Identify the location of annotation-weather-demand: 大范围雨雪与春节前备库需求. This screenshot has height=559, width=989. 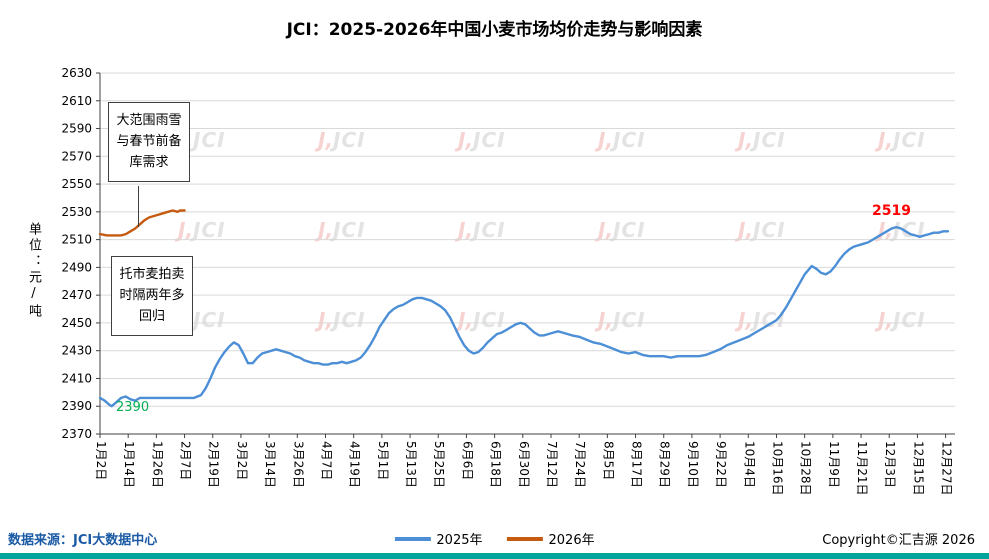
(149, 142).